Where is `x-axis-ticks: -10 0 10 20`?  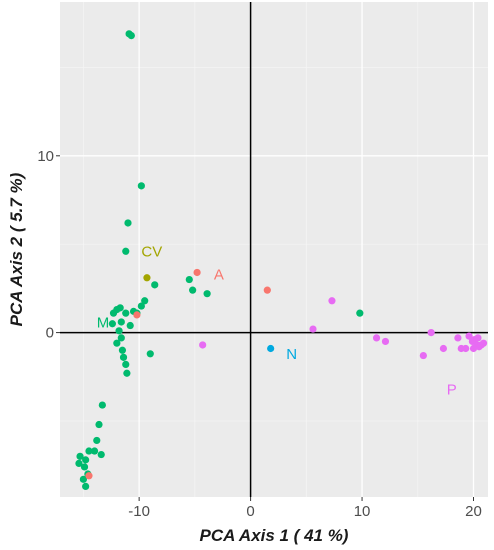
x-axis-ticks: -10 0 10 20 is located at coordinates (305, 508).